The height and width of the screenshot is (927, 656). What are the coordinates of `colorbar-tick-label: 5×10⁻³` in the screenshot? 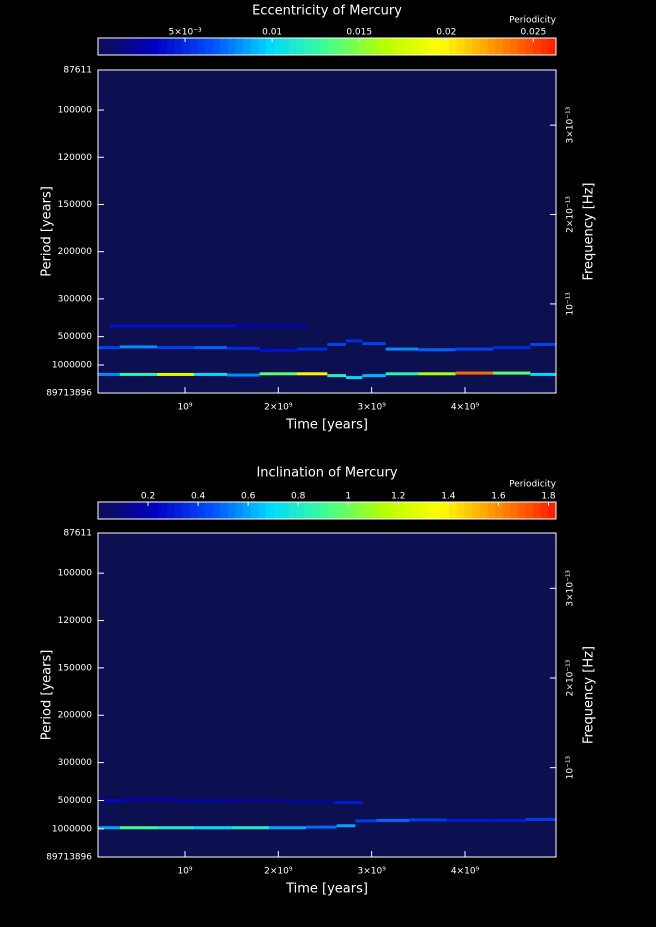 It's located at (185, 33).